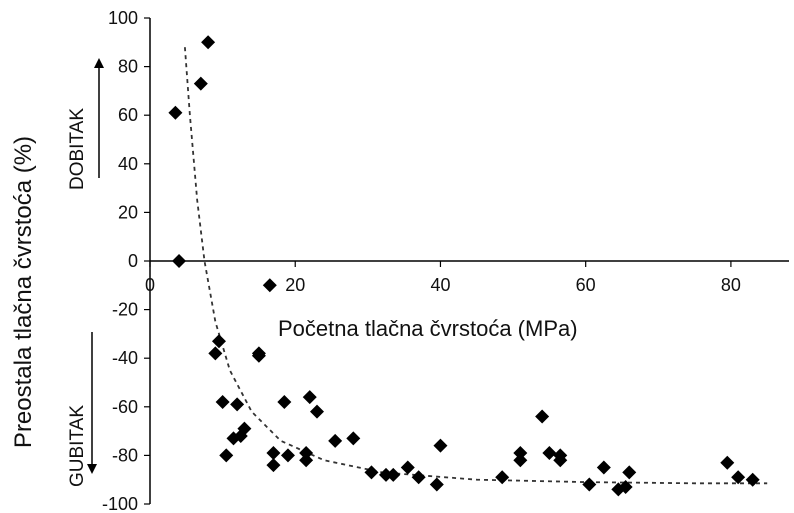 This screenshot has width=794, height=513. What do you see at coordinates (731, 285) in the screenshot?
I see `x-tick-label: 80` at bounding box center [731, 285].